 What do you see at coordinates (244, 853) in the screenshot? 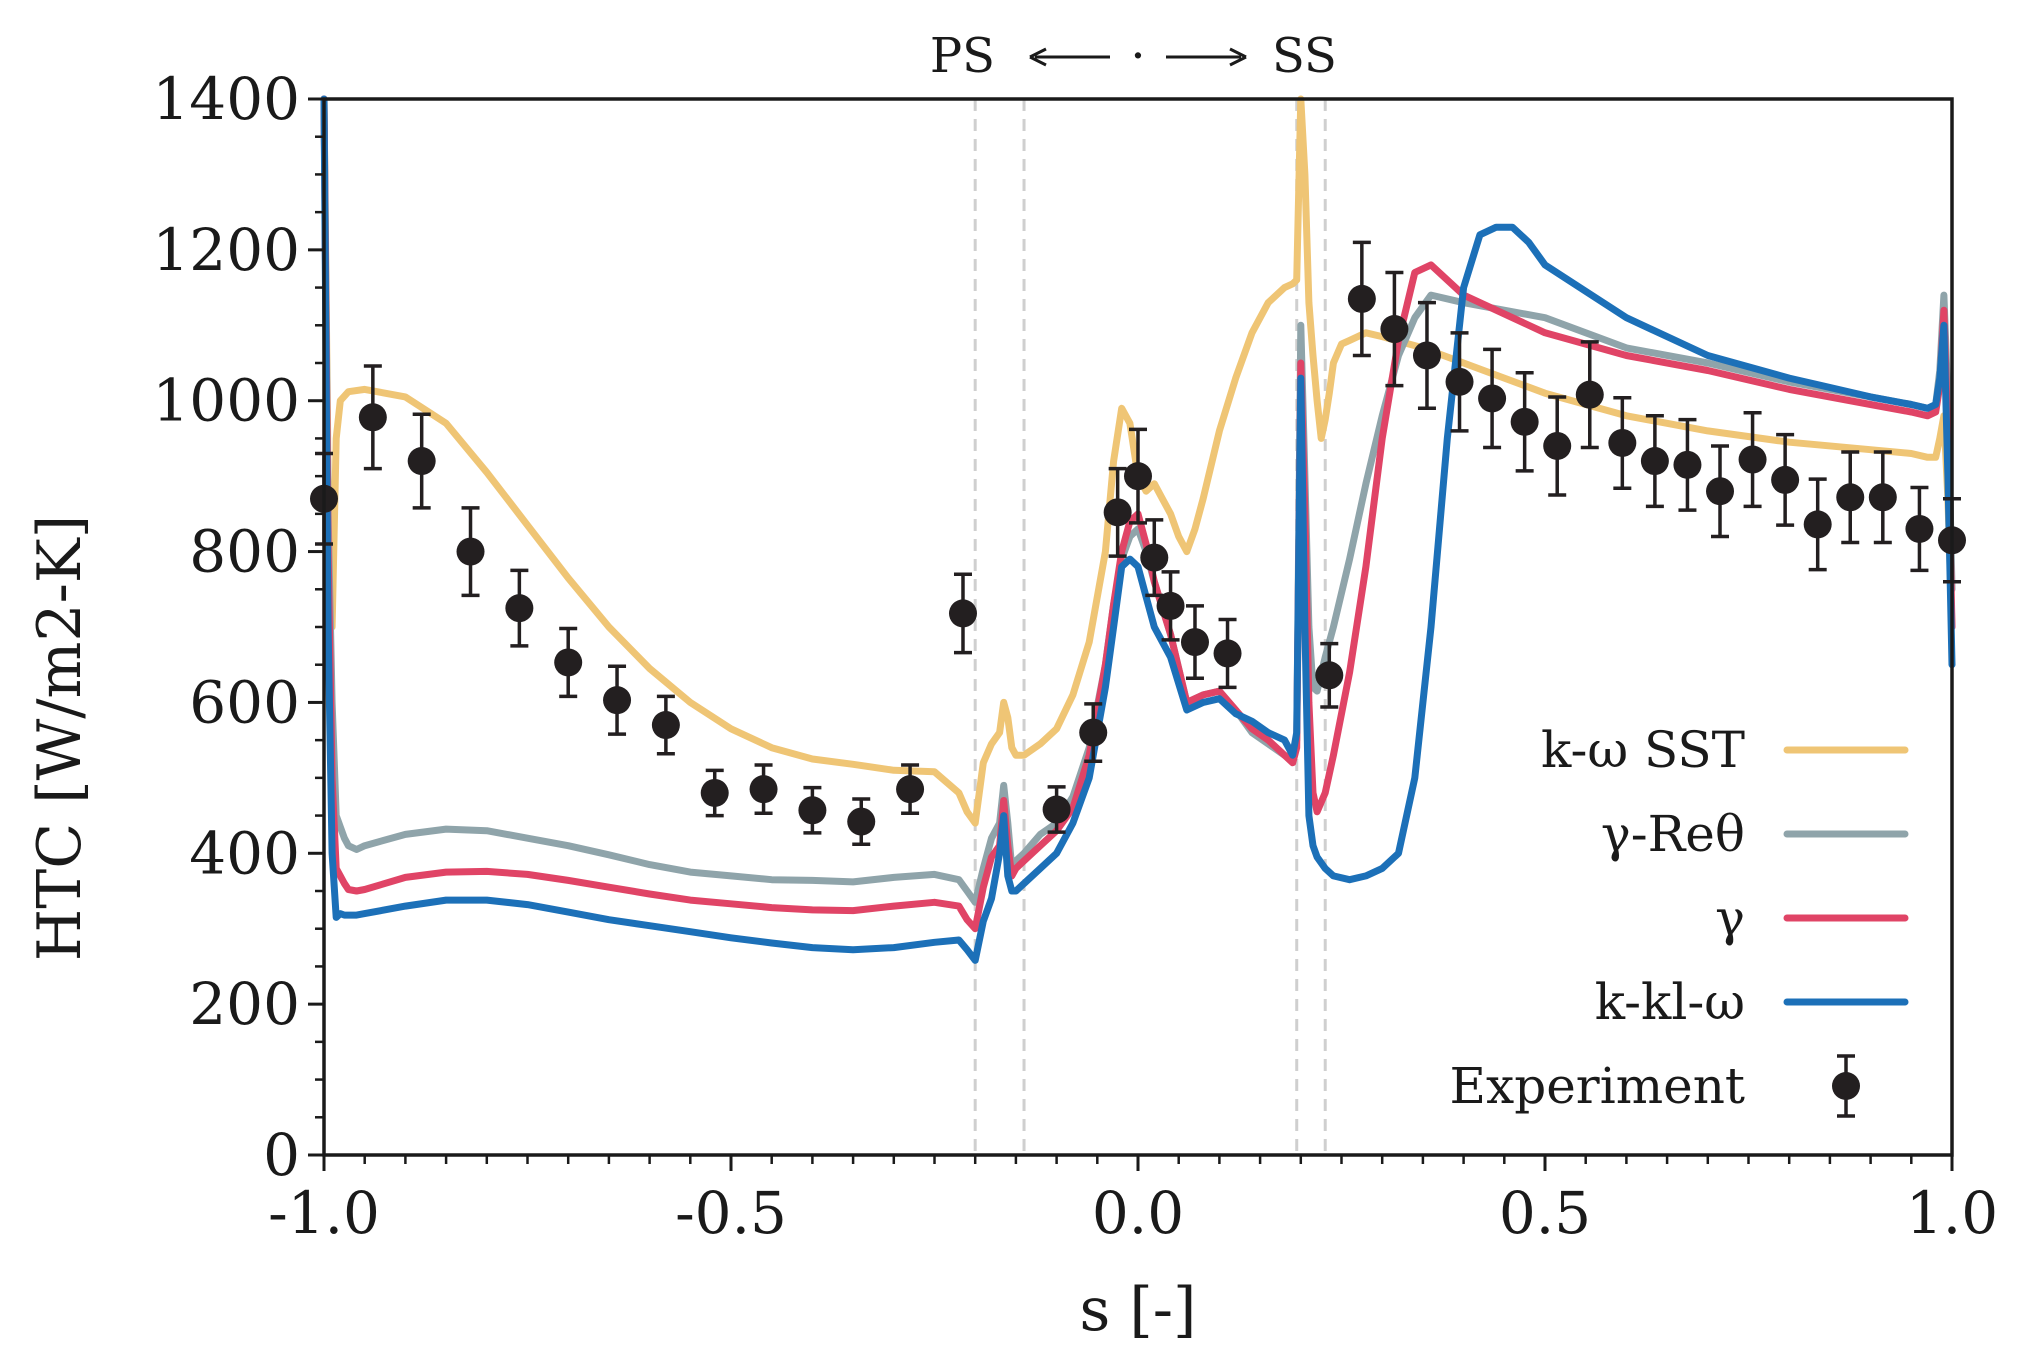
I see `y-tick-label: 400` at bounding box center [244, 853].